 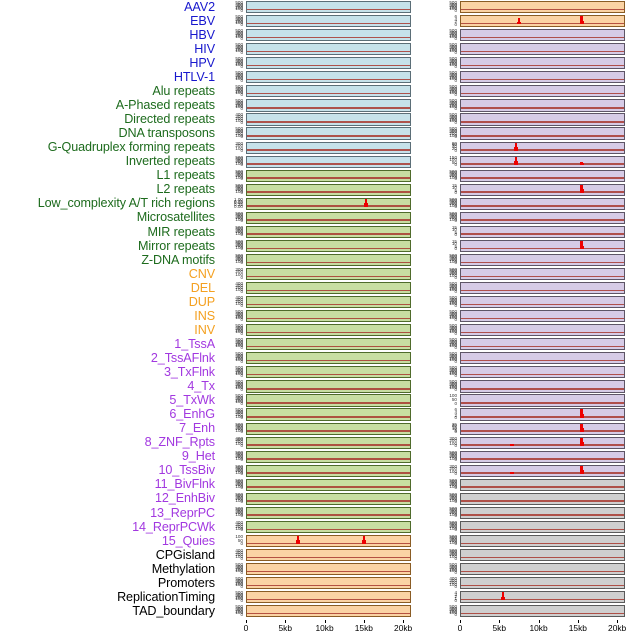 I want to click on x-tick-label: 5kb, so click(x=285, y=628).